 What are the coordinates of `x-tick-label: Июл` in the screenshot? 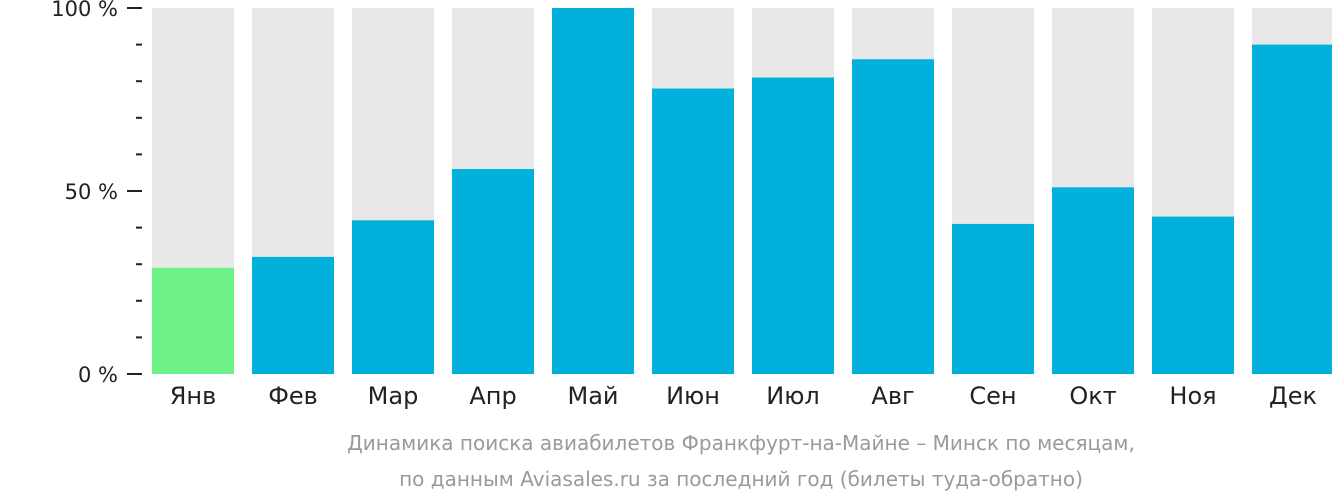 It's located at (793, 396).